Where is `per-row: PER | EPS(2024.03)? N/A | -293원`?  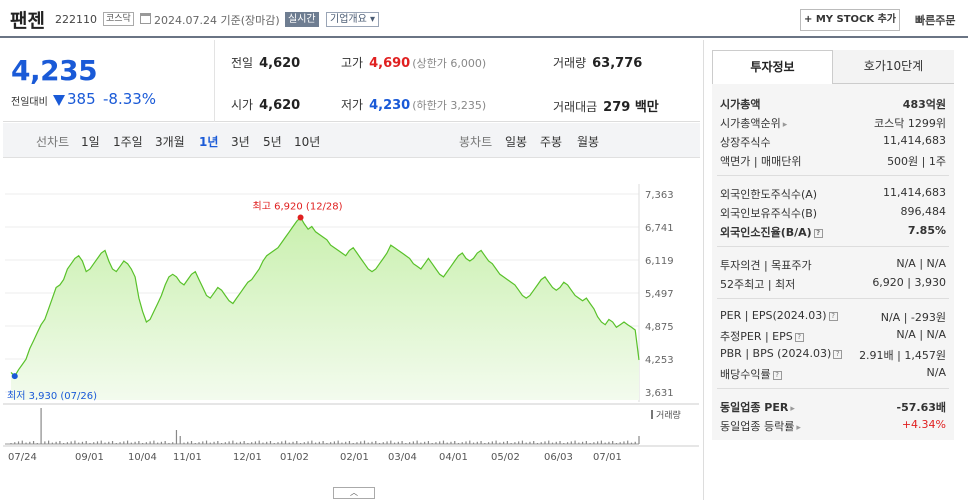 per-row: PER | EPS(2024.03)? N/A | -293원 is located at coordinates (833, 316).